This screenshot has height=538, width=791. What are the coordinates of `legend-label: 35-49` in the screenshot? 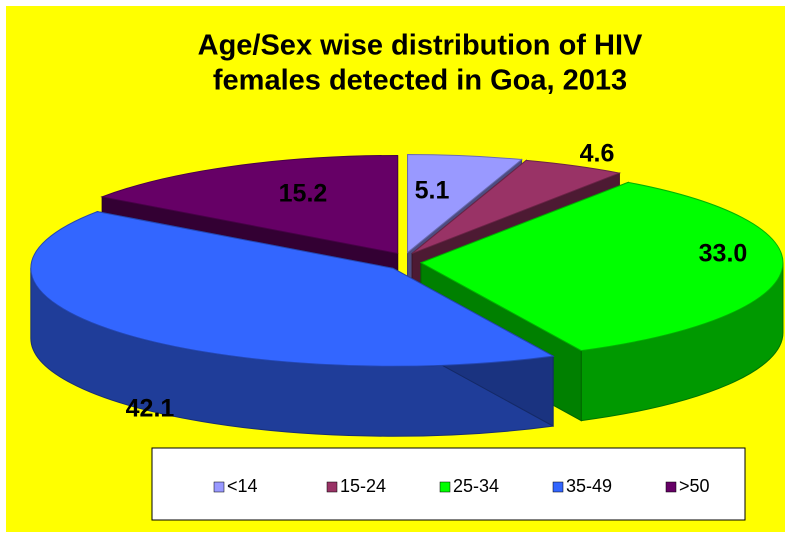 It's located at (589, 486).